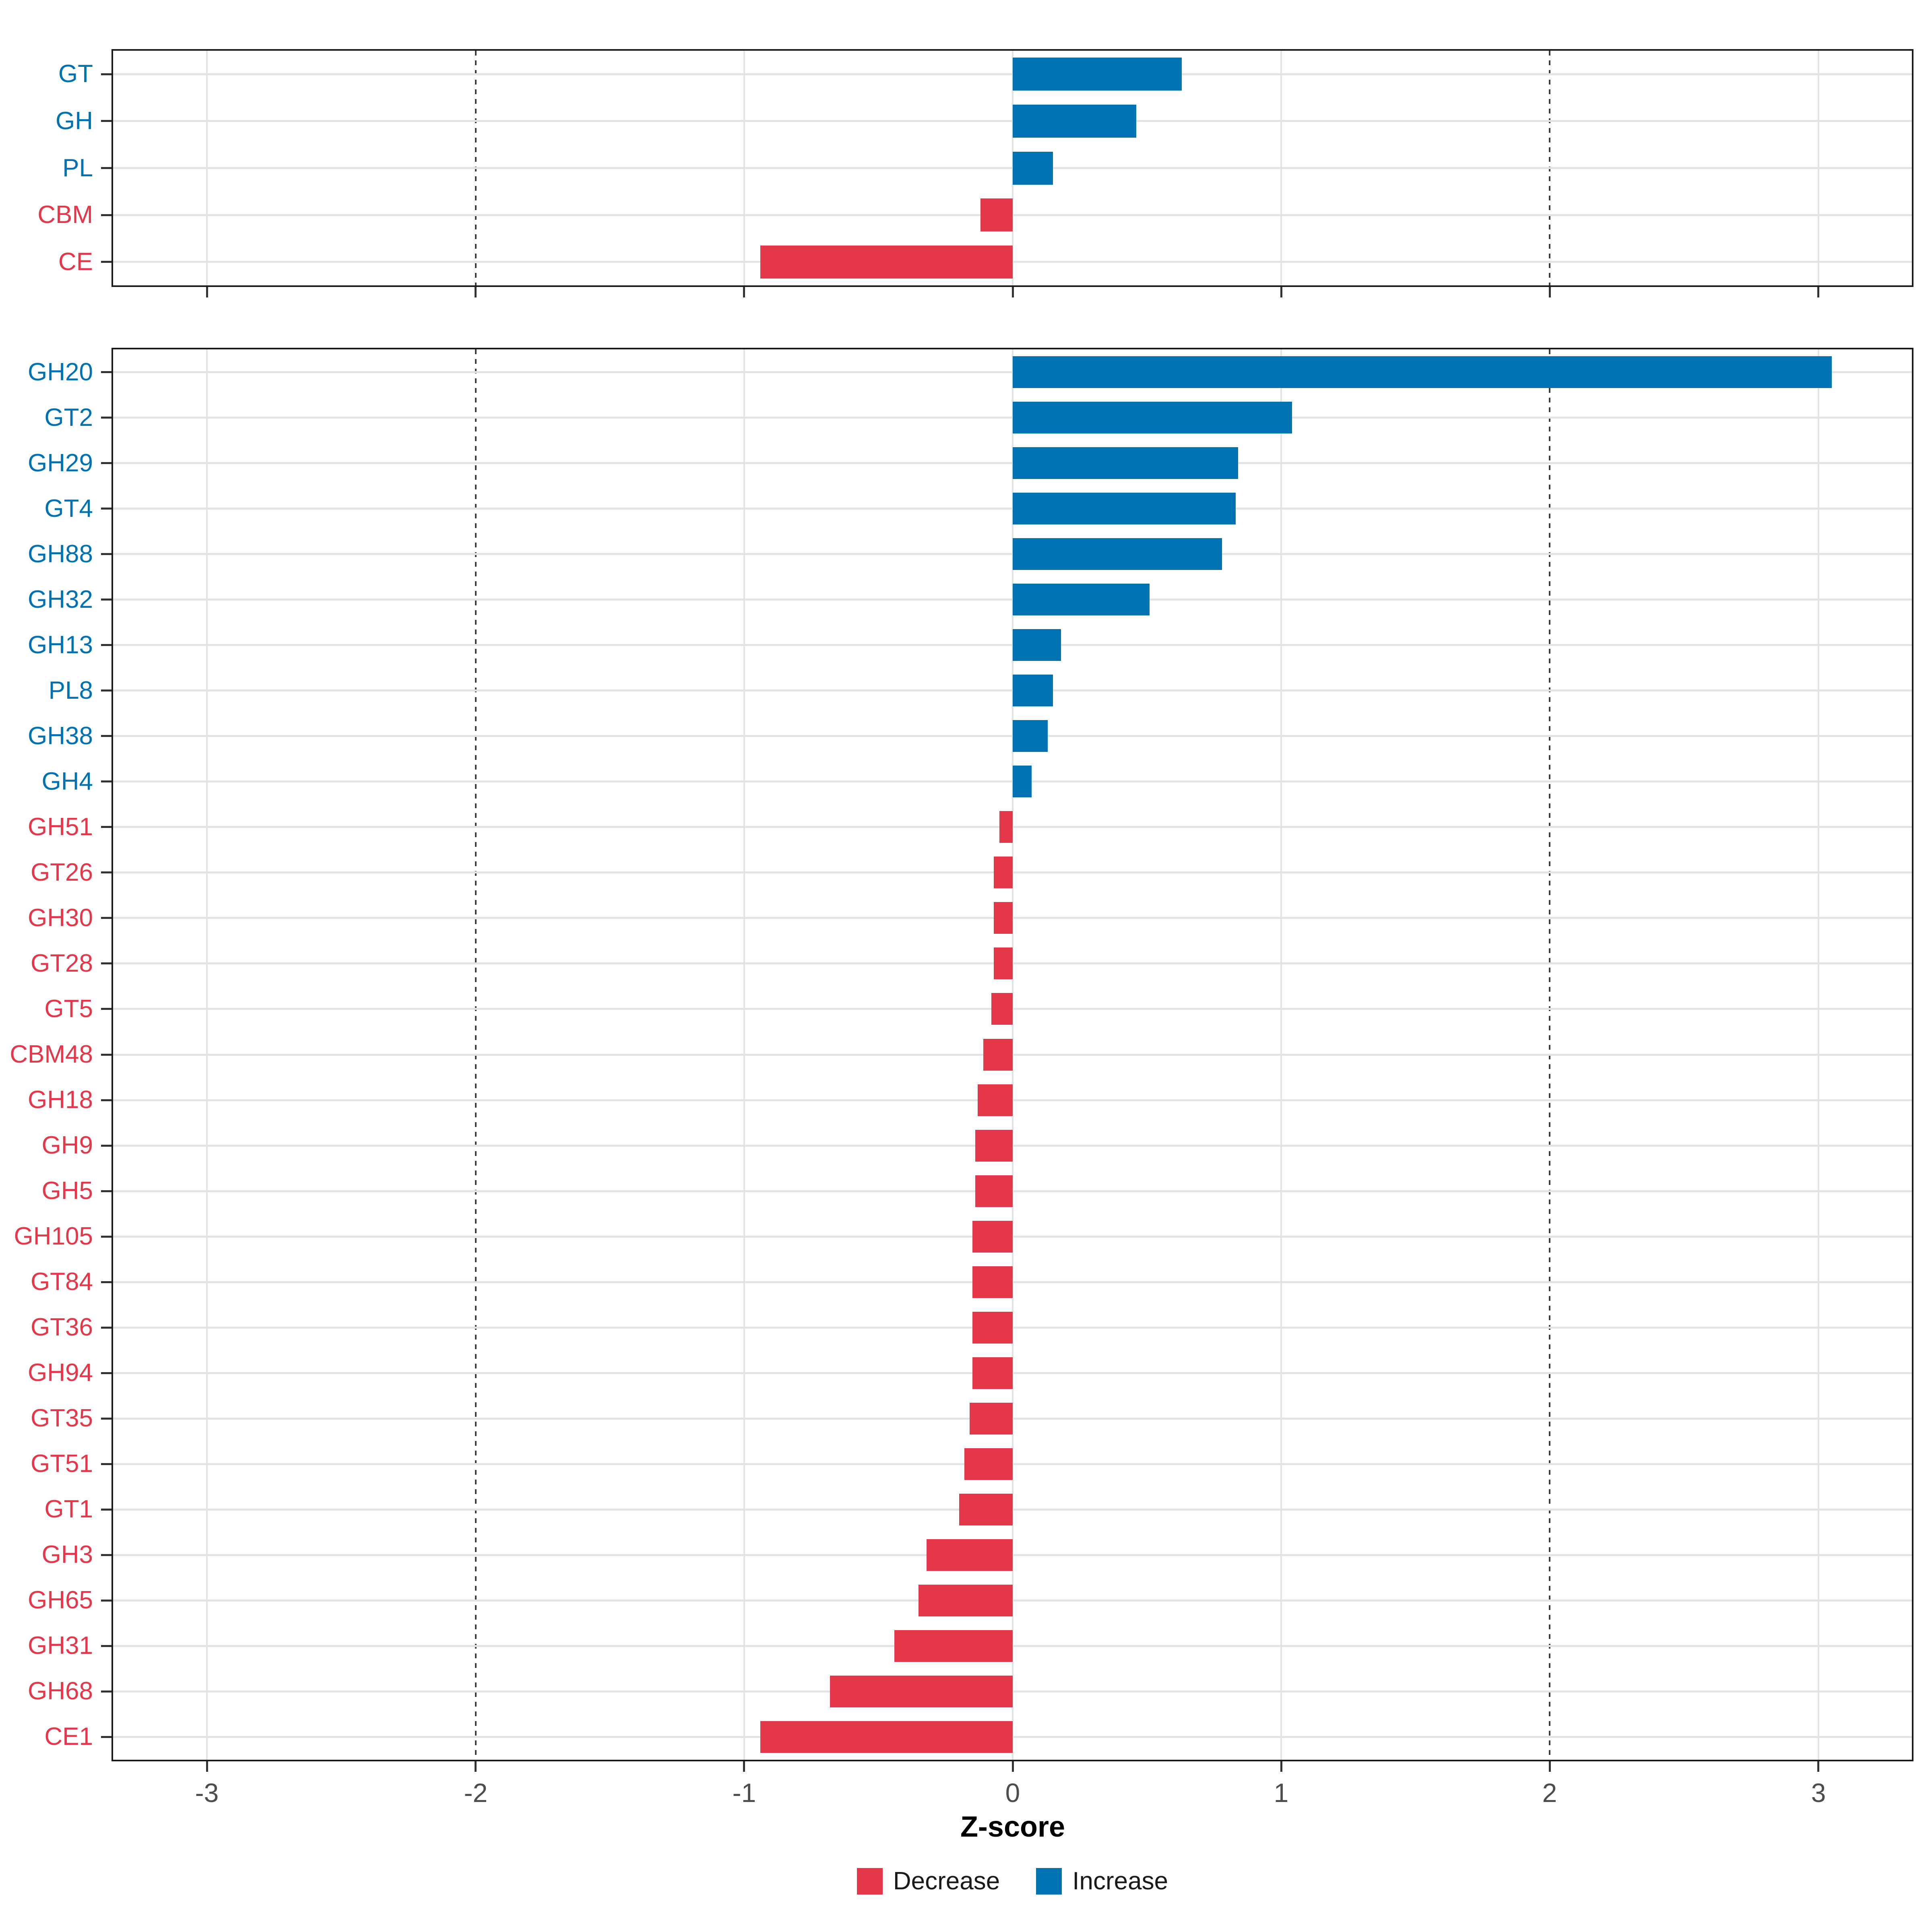  What do you see at coordinates (106, 827) in the screenshot?
I see `y-tick-GH51` at bounding box center [106, 827].